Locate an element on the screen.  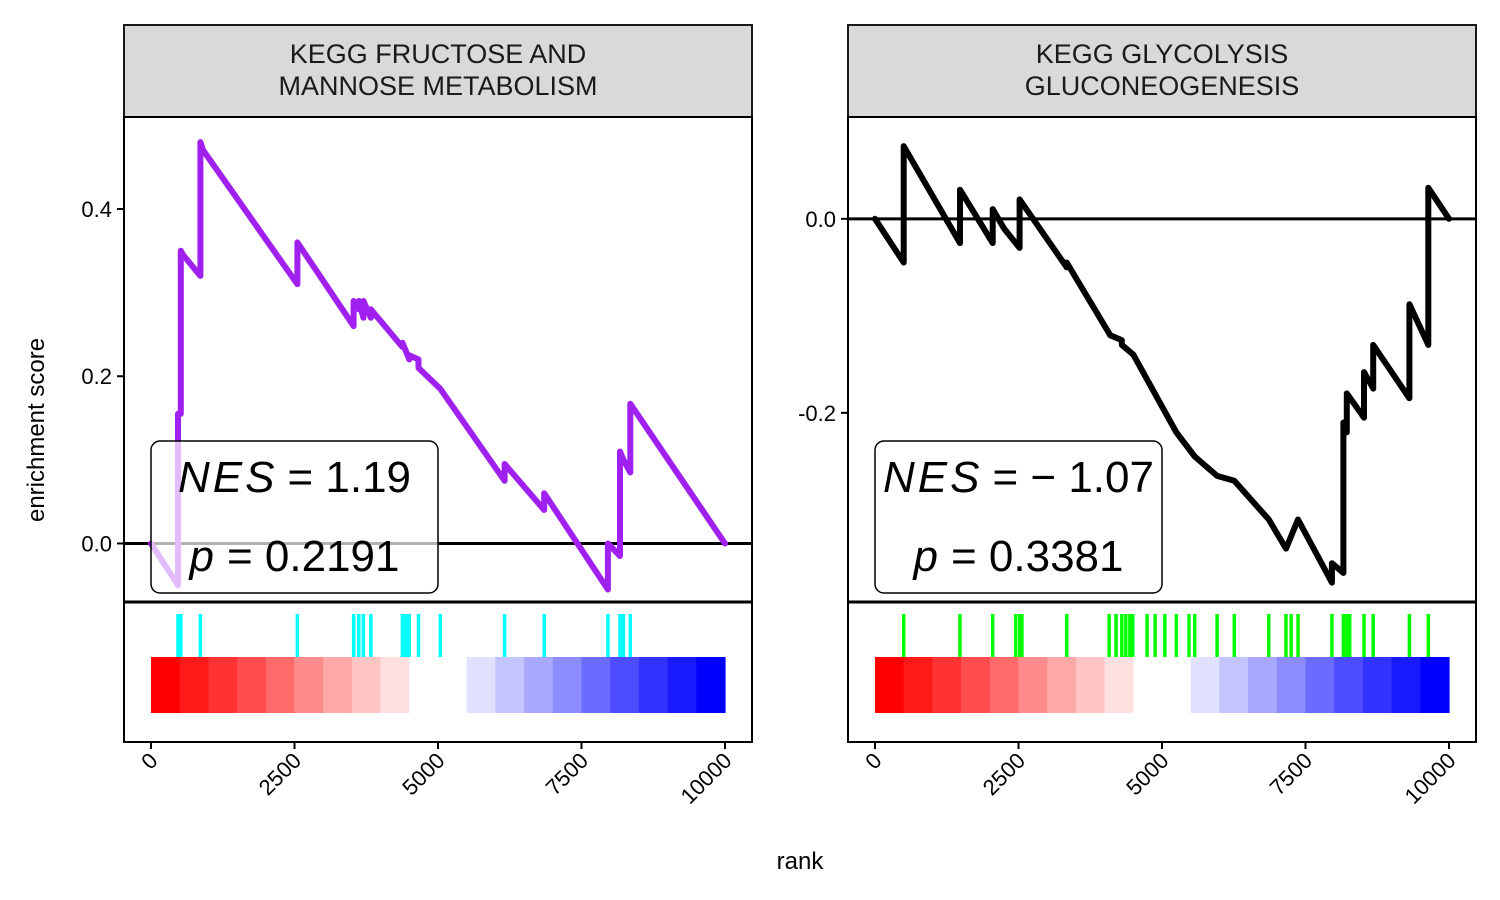
nes-value: = − 1.07 is located at coordinates (1073, 477).